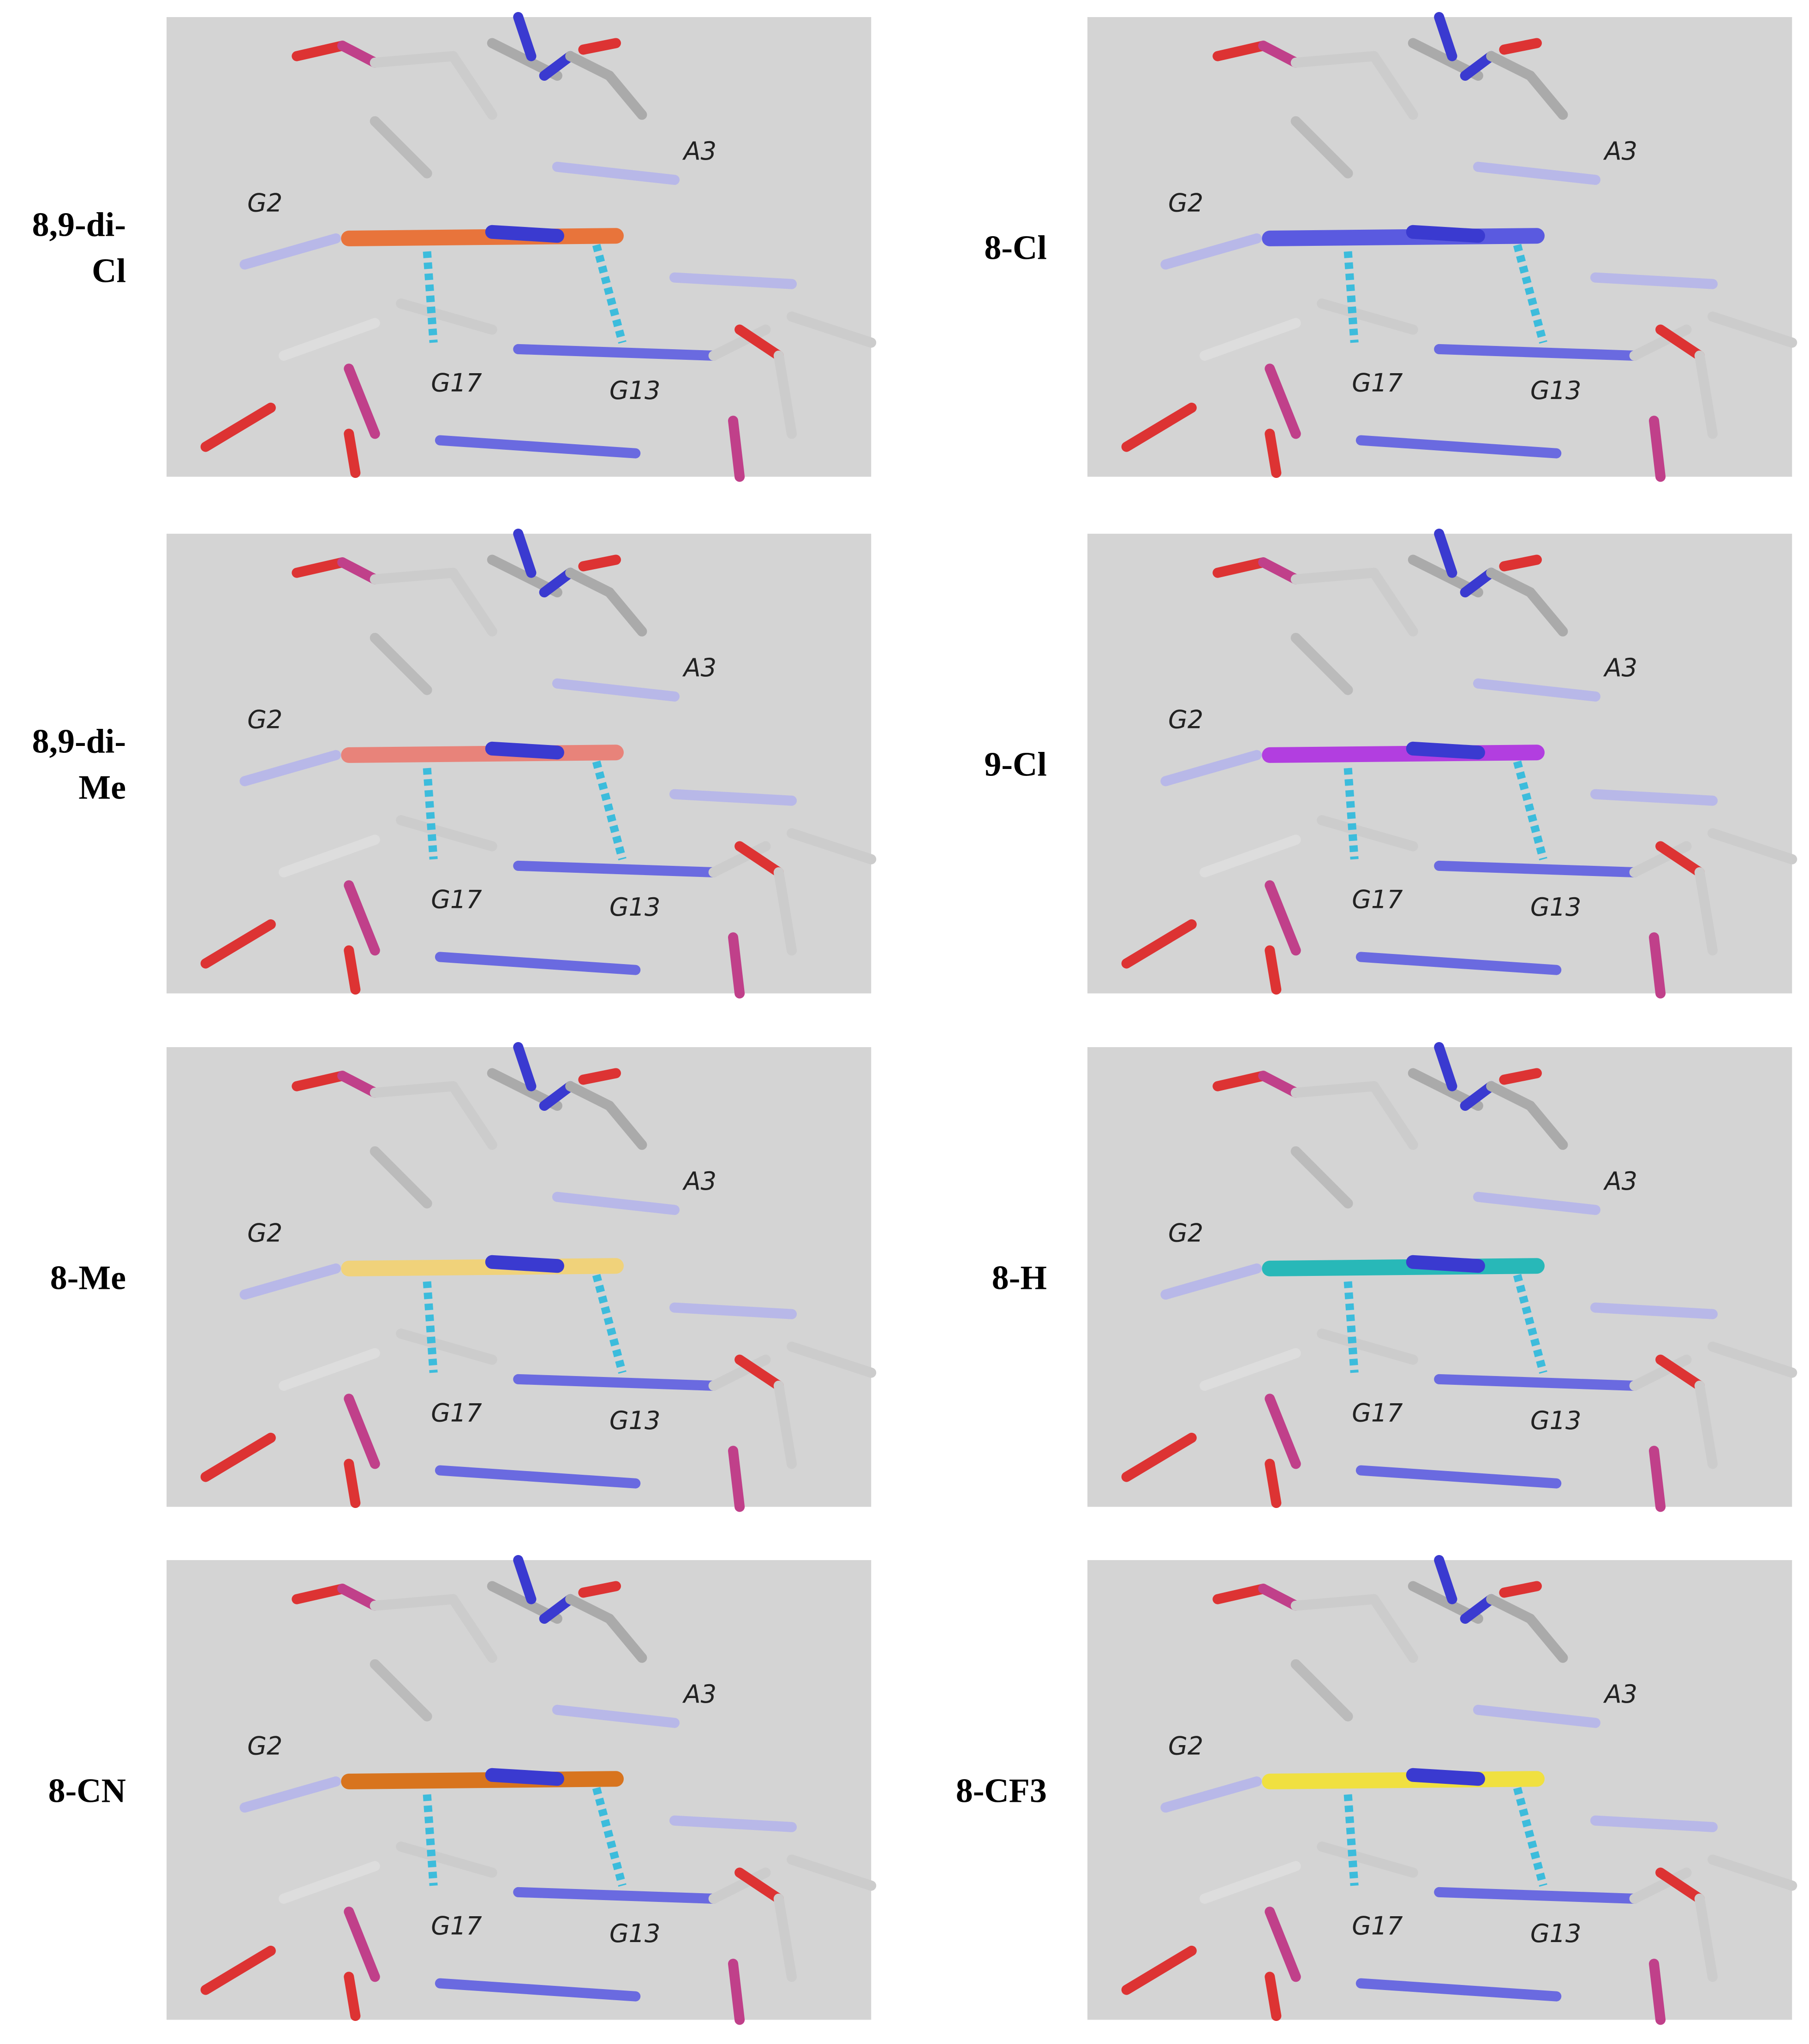 This screenshot has height=2044, width=1809. Describe the element at coordinates (1015, 248) in the screenshot. I see `panel-label: 8-Cl` at that location.